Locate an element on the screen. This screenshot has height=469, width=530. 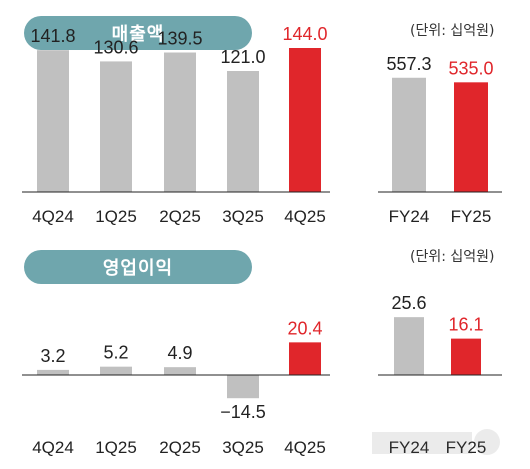
op-income-quarterly-category-label: 3Q25 is located at coordinates (243, 447).